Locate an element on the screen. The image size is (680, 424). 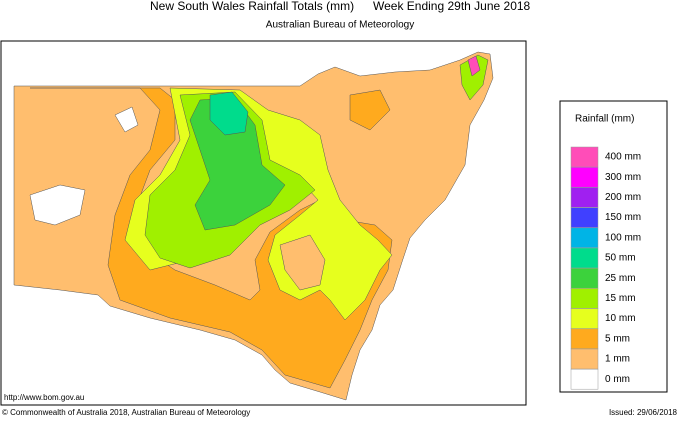
legend-label: 200 mm is located at coordinates (623, 197).